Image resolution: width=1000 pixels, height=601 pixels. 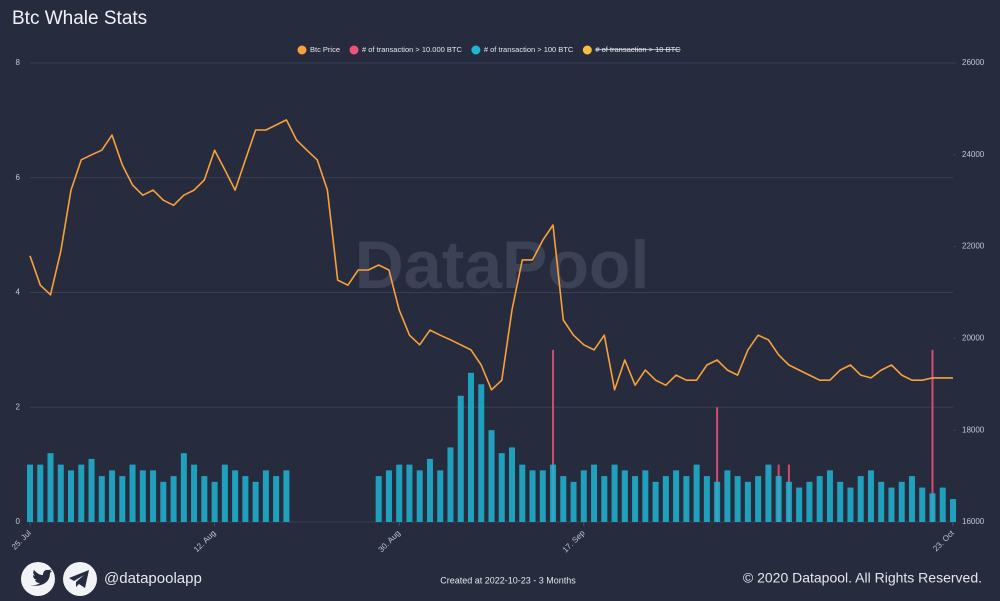 I want to click on legend-label: # of transaction > 10.000 BTC, so click(x=412, y=49).